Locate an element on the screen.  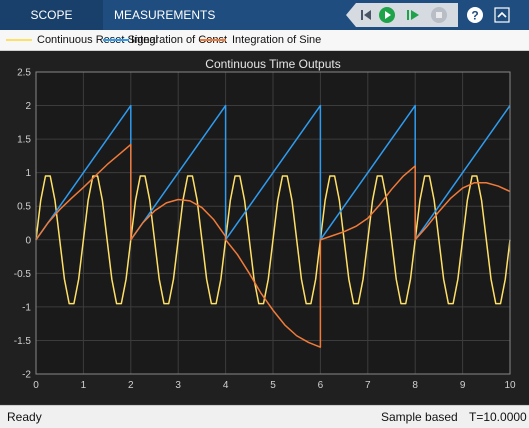
y-tick-label: 1.5 is located at coordinates (24, 140).